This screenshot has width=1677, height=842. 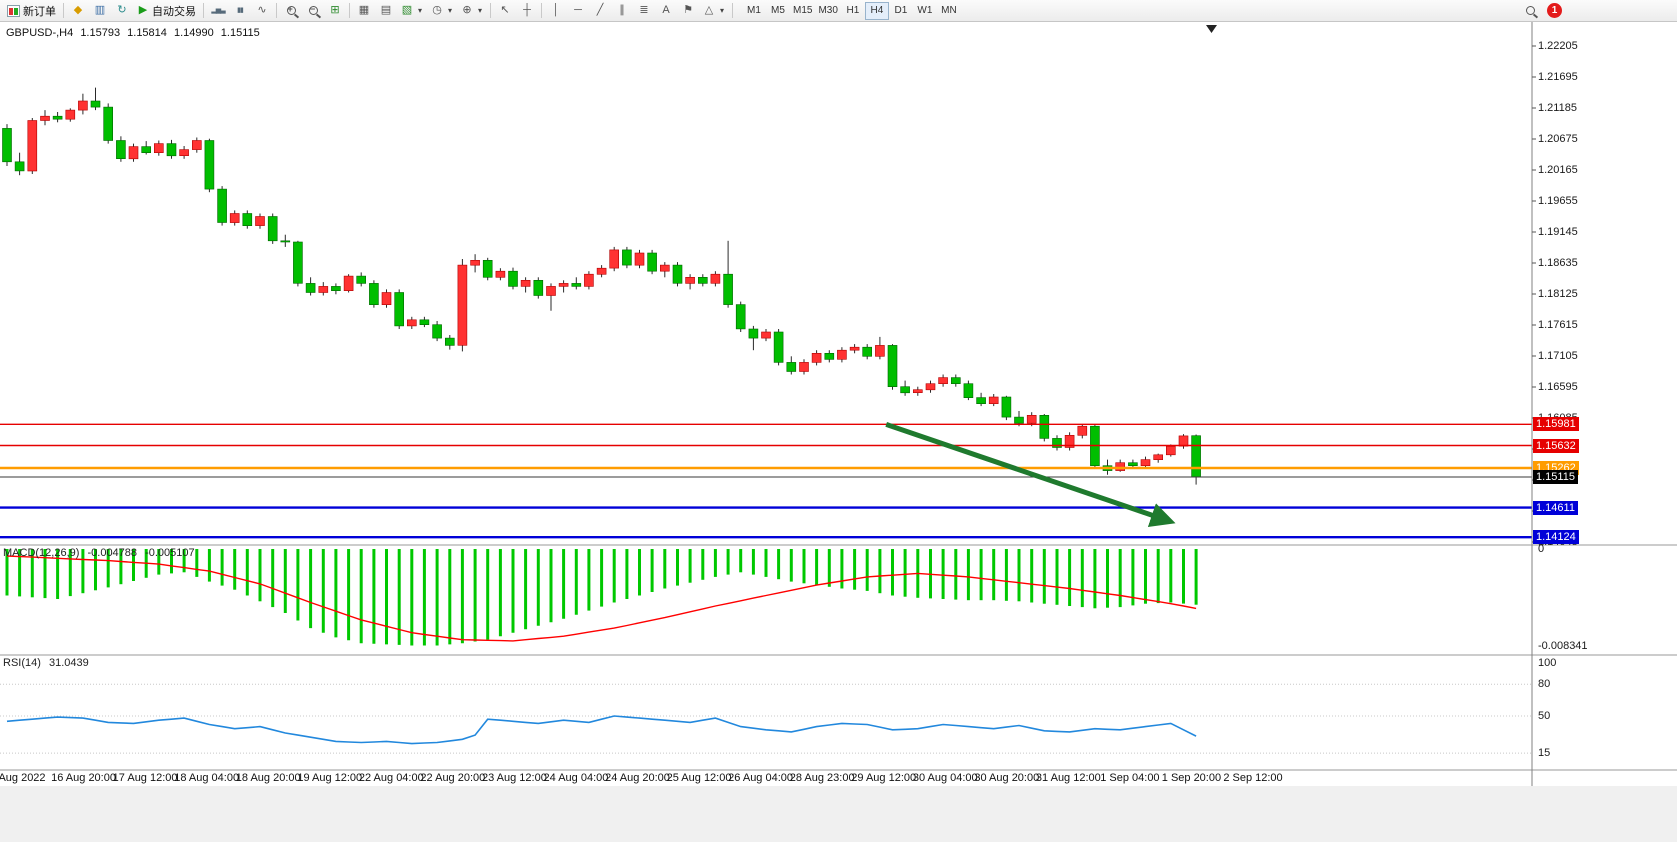 I want to click on indicators-button: ⊕ ▾, so click(x=472, y=11).